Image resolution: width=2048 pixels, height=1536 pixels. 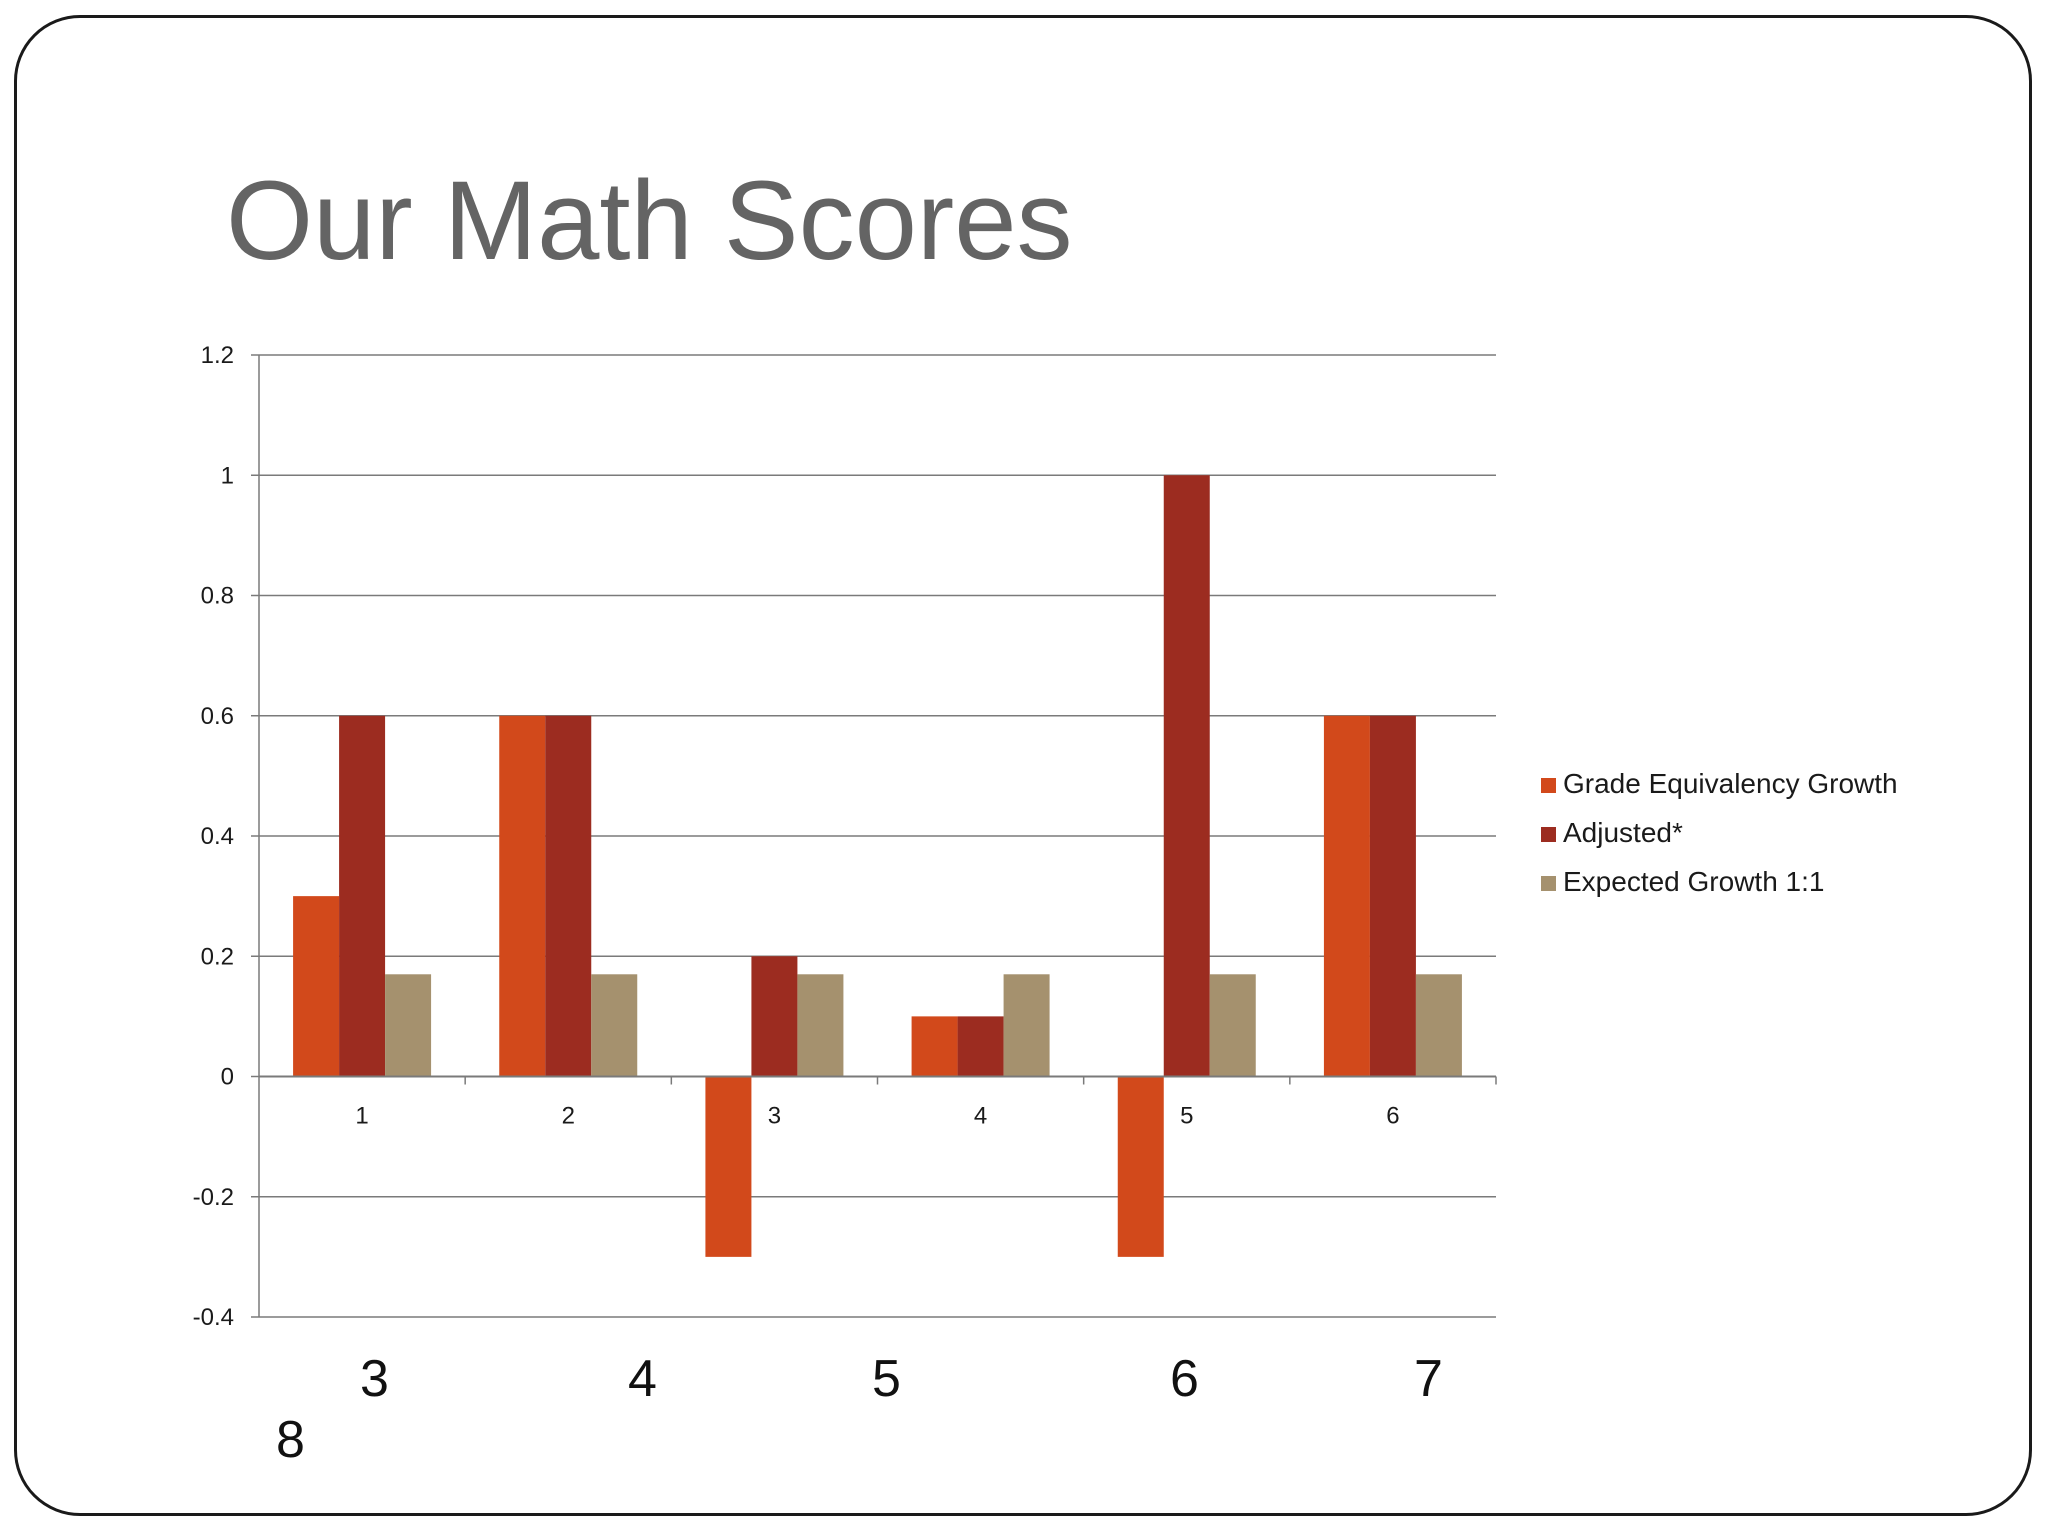 What do you see at coordinates (1623, 832) in the screenshot?
I see `legend-label: Adjusted*` at bounding box center [1623, 832].